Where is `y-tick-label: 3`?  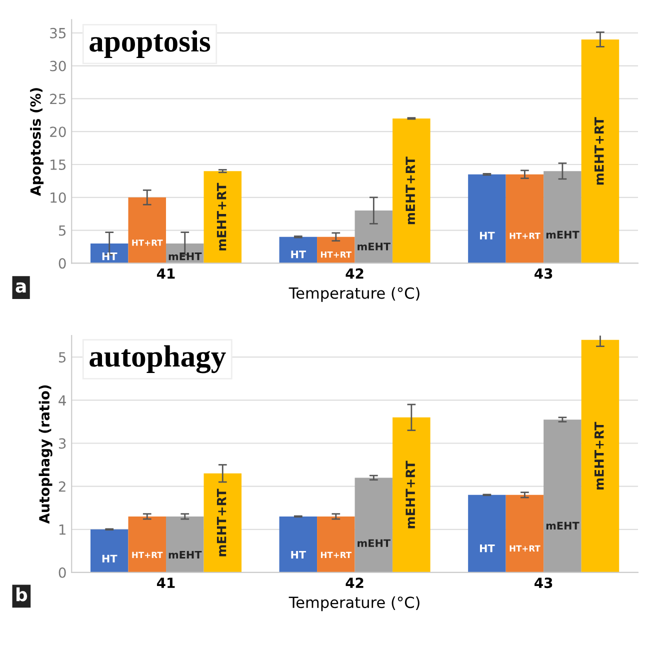 y-tick-label: 3 is located at coordinates (62, 443).